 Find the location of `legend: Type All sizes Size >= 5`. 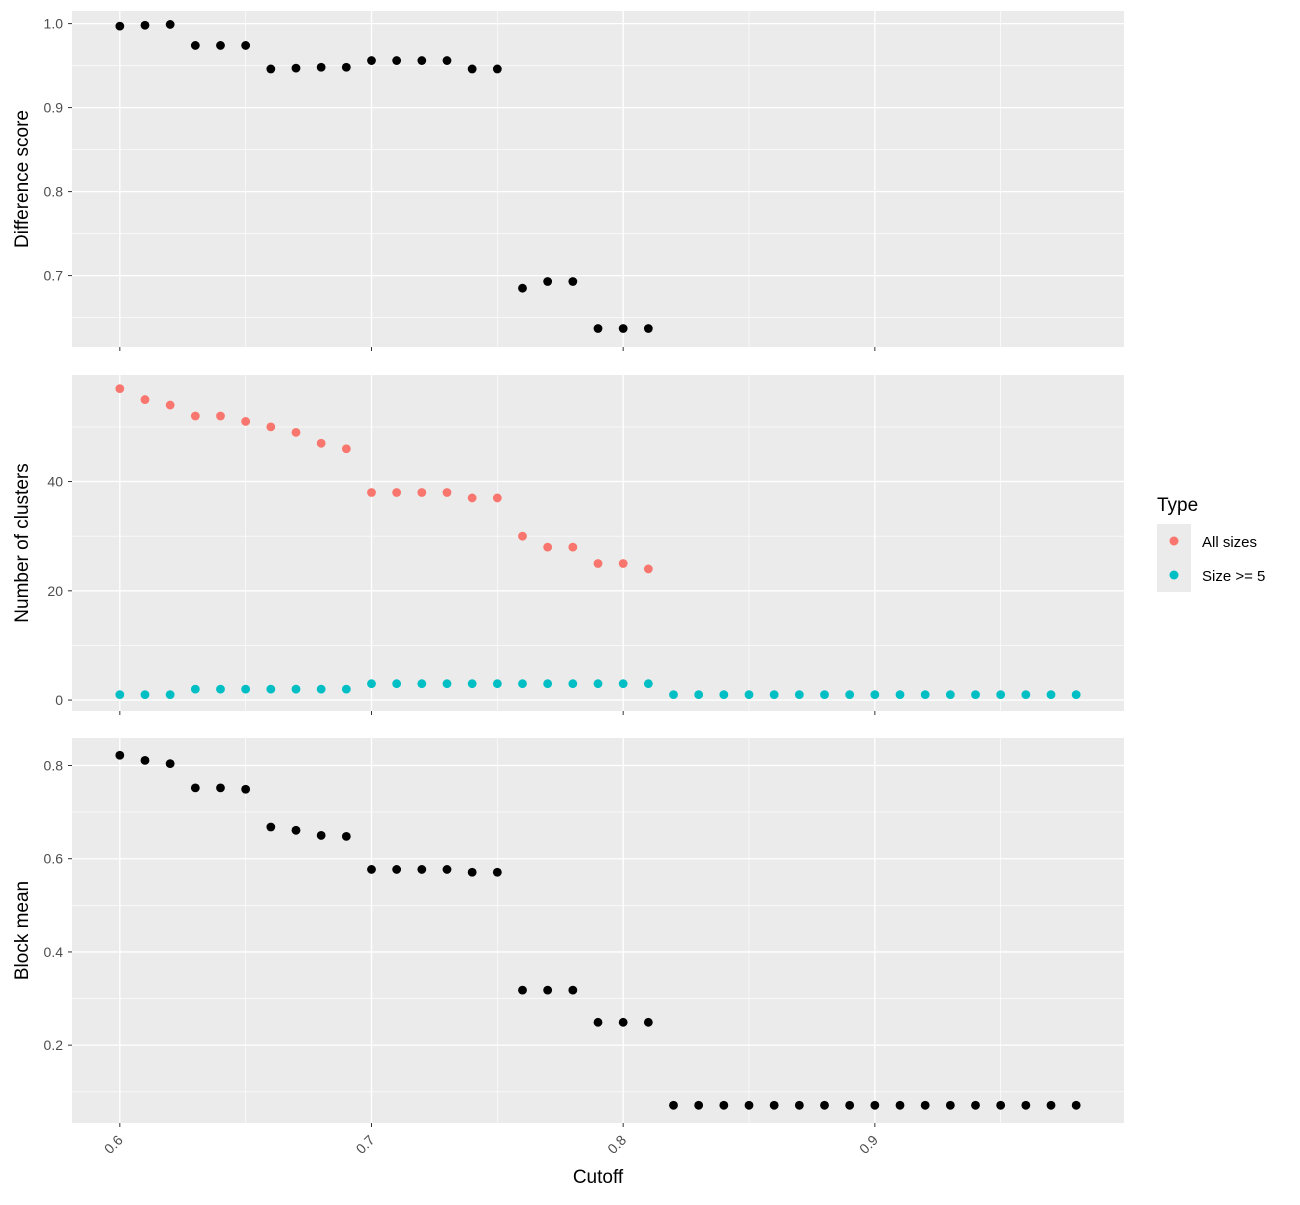

legend: Type All sizes Size >= 5 is located at coordinates (1211, 543).